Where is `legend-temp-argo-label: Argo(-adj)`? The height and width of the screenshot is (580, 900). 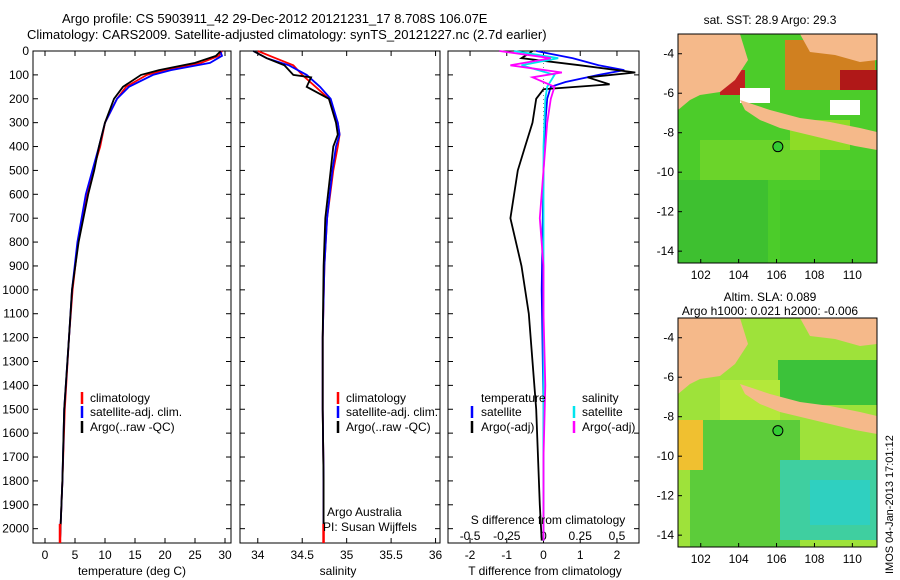 legend-temp-argo-label: Argo(-adj) is located at coordinates (507, 427).